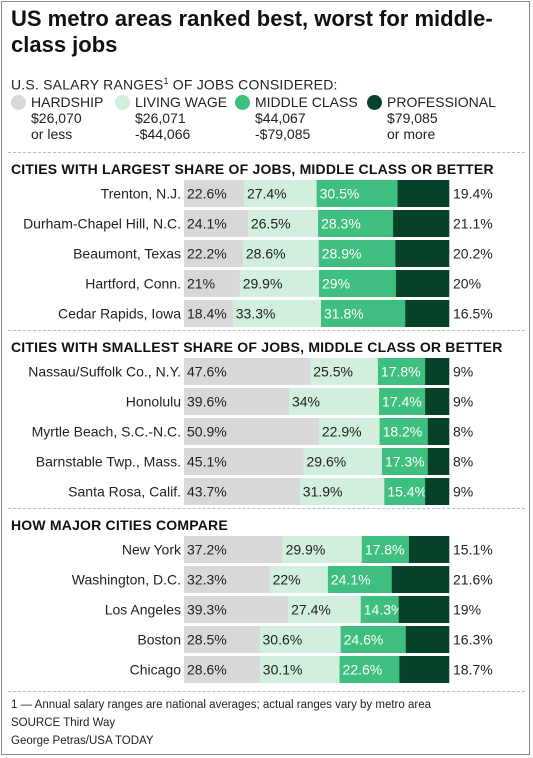  What do you see at coordinates (87, 84) in the screenshot?
I see `legend-heading-text: U.S. SALARY RANGES` at bounding box center [87, 84].